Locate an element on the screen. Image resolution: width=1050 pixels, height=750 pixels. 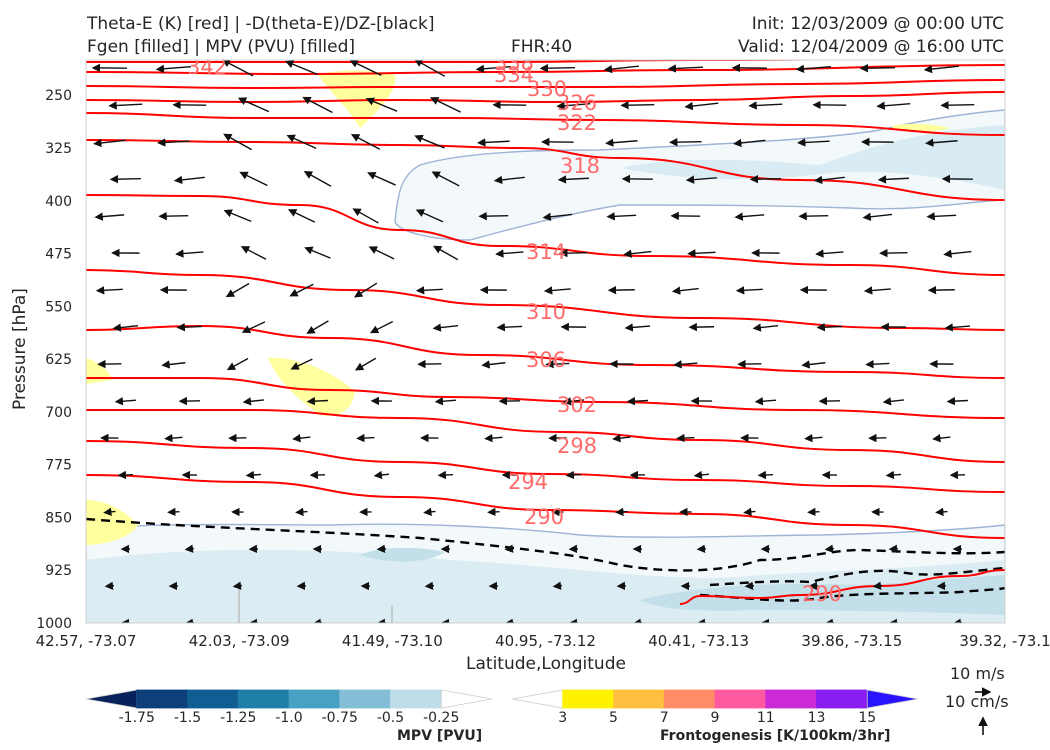
mpv-colorbar-tick-label: -0.5 is located at coordinates (390, 718).